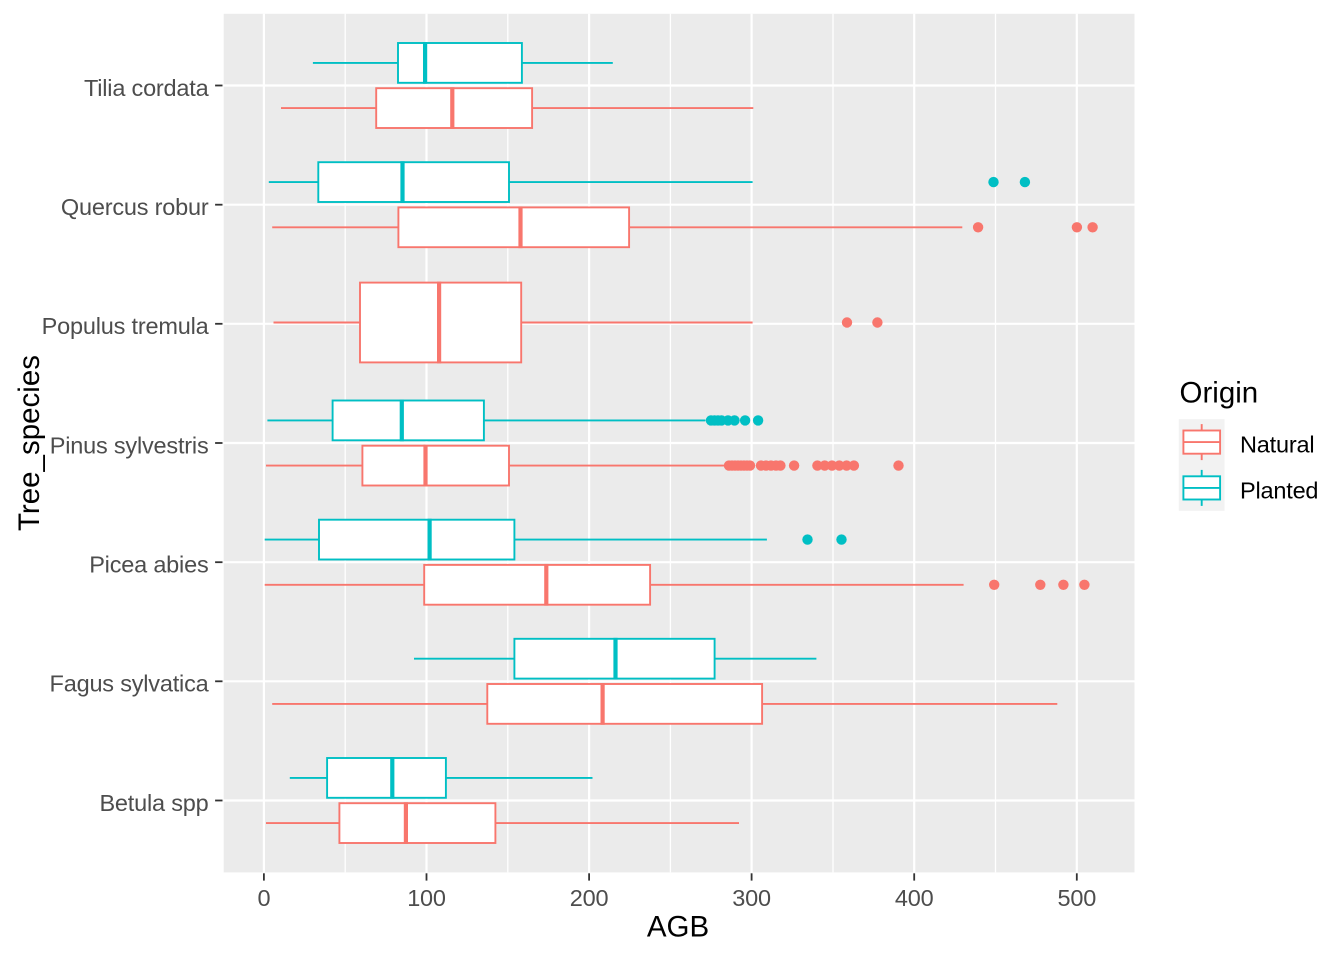 This screenshot has height=960, width=1344. What do you see at coordinates (148, 565) in the screenshot?
I see `svg-text: Picea abies` at bounding box center [148, 565].